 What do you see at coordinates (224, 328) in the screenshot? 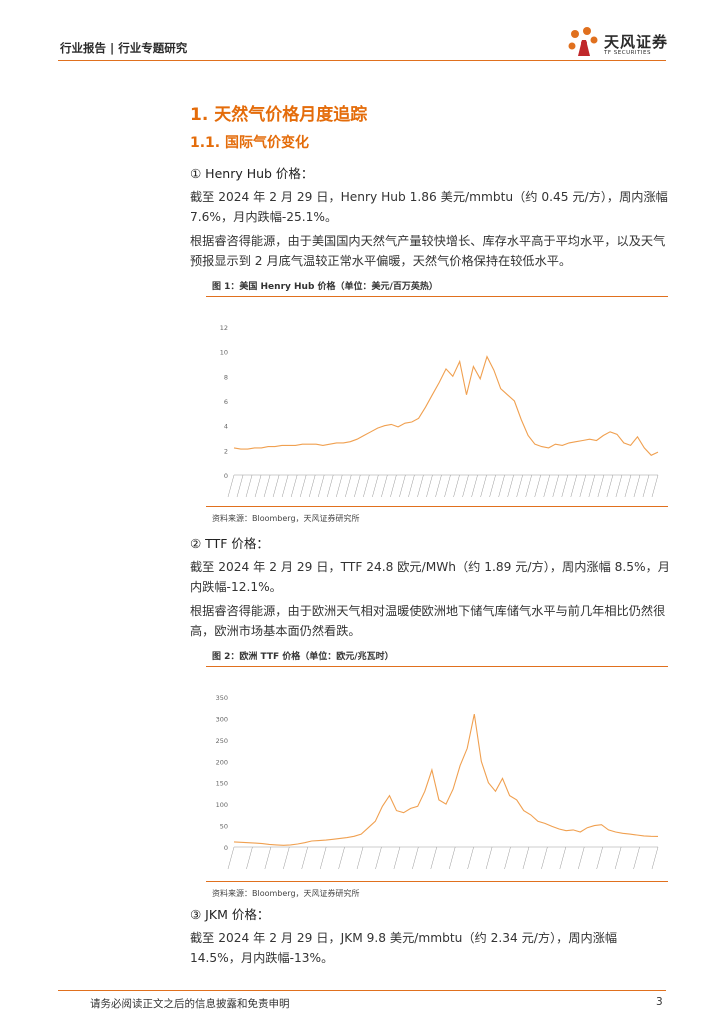
I see `y-tick-label: 12` at bounding box center [224, 328].